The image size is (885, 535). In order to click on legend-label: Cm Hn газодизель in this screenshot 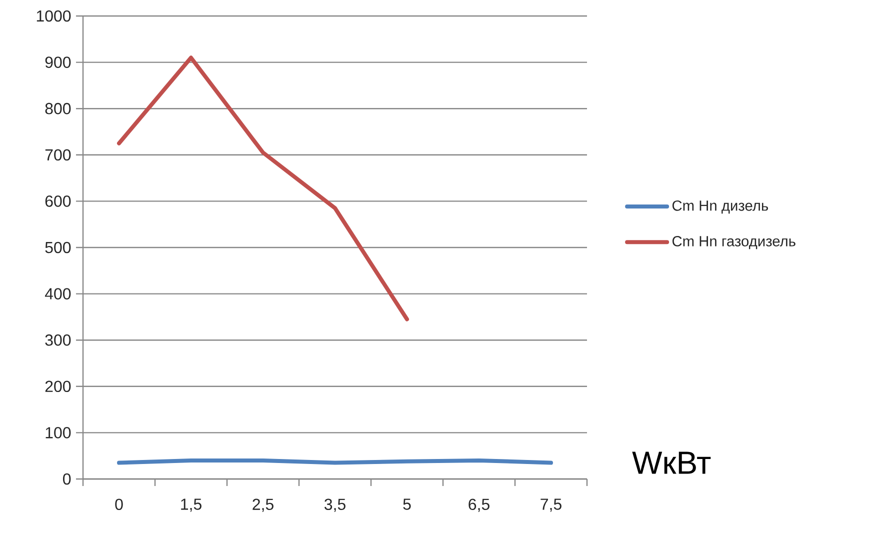, I will do `click(734, 243)`.